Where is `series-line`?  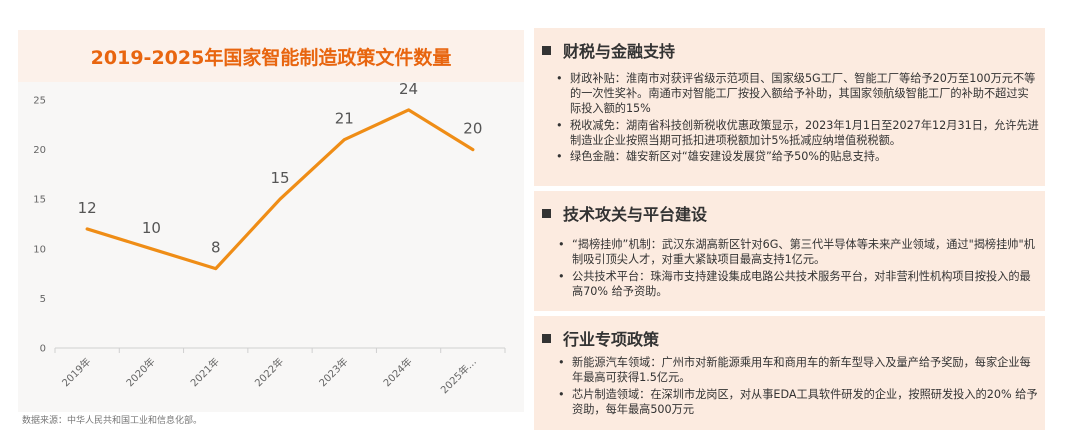 series-line is located at coordinates (280, 189).